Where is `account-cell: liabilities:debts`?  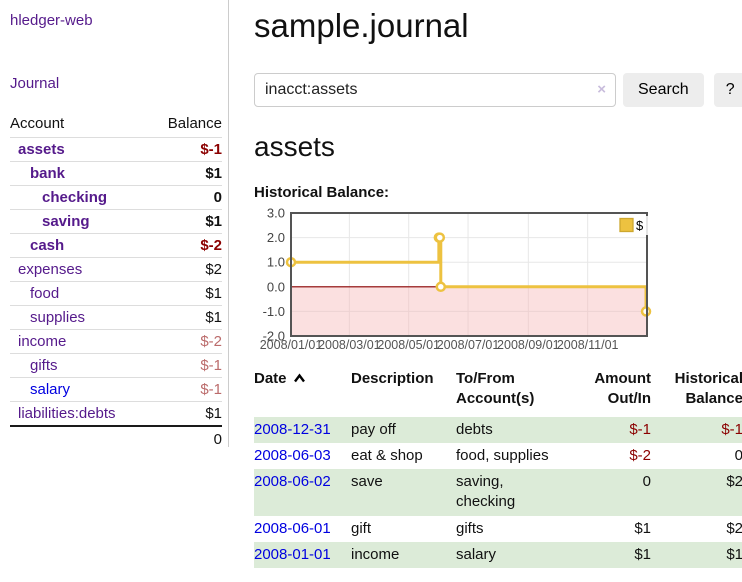
account-cell: liabilities:debts is located at coordinates (80, 413).